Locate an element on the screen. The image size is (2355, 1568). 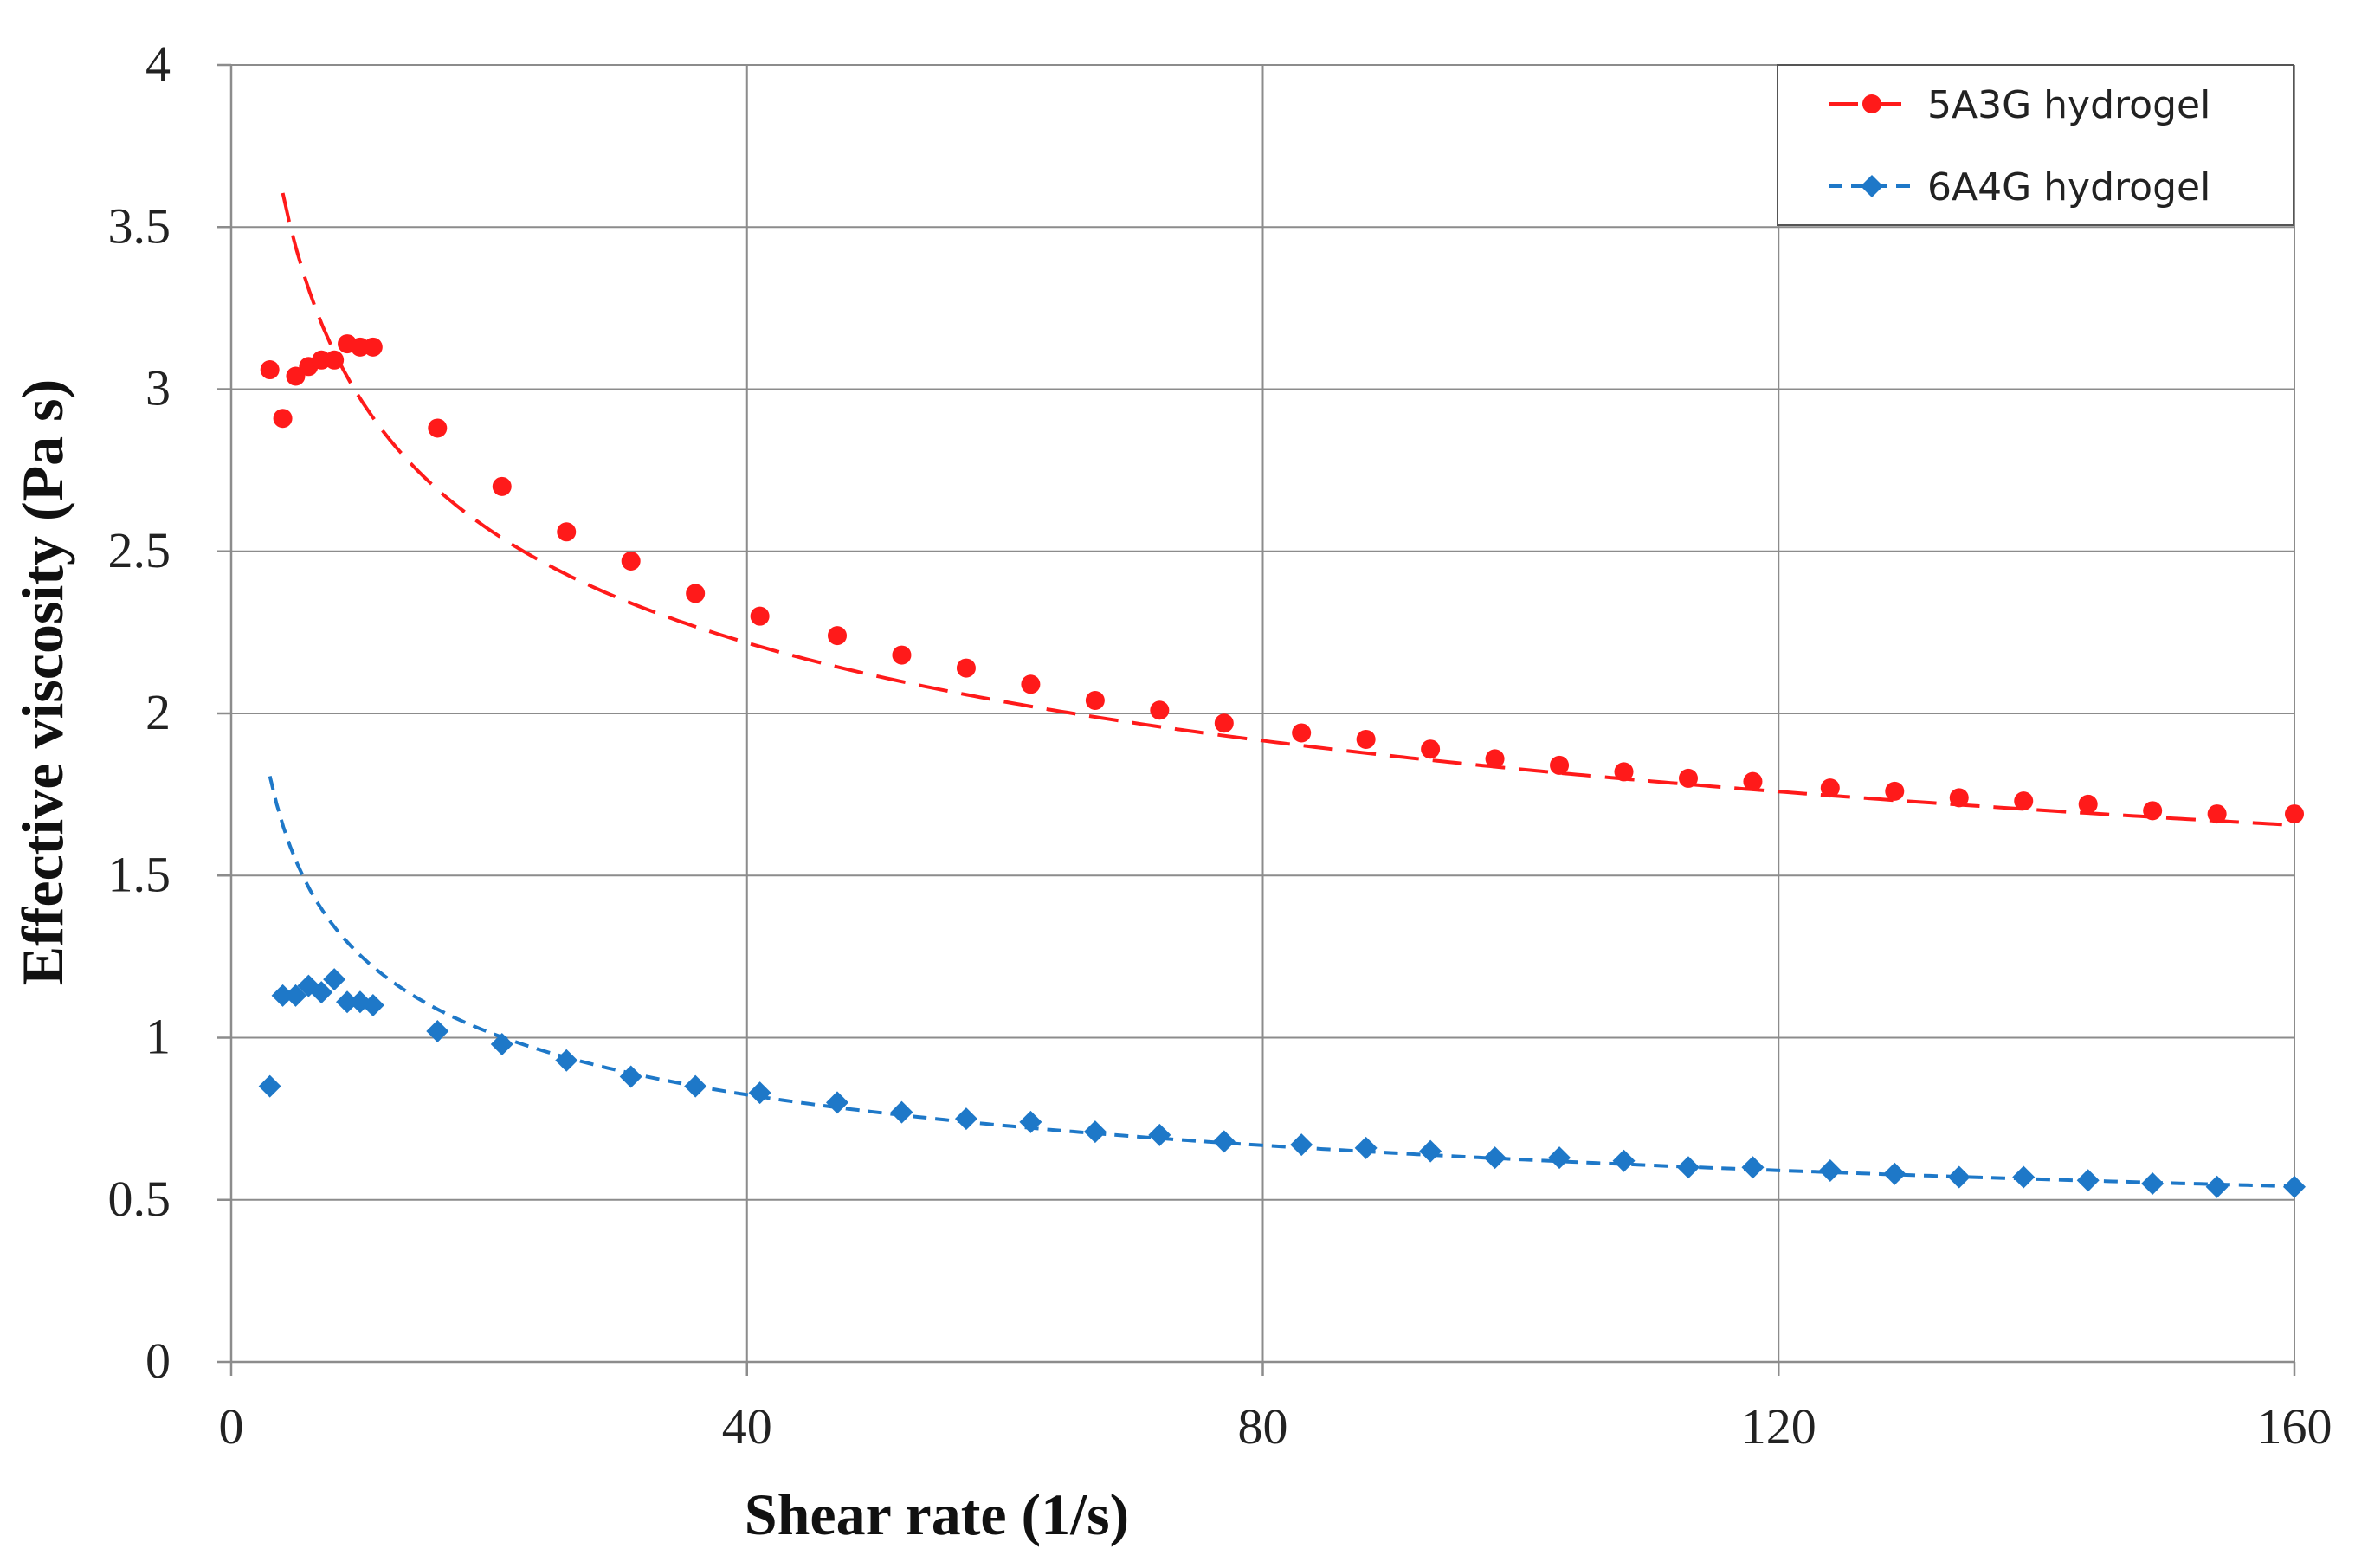
y-tick-label: 4 is located at coordinates (158, 64).